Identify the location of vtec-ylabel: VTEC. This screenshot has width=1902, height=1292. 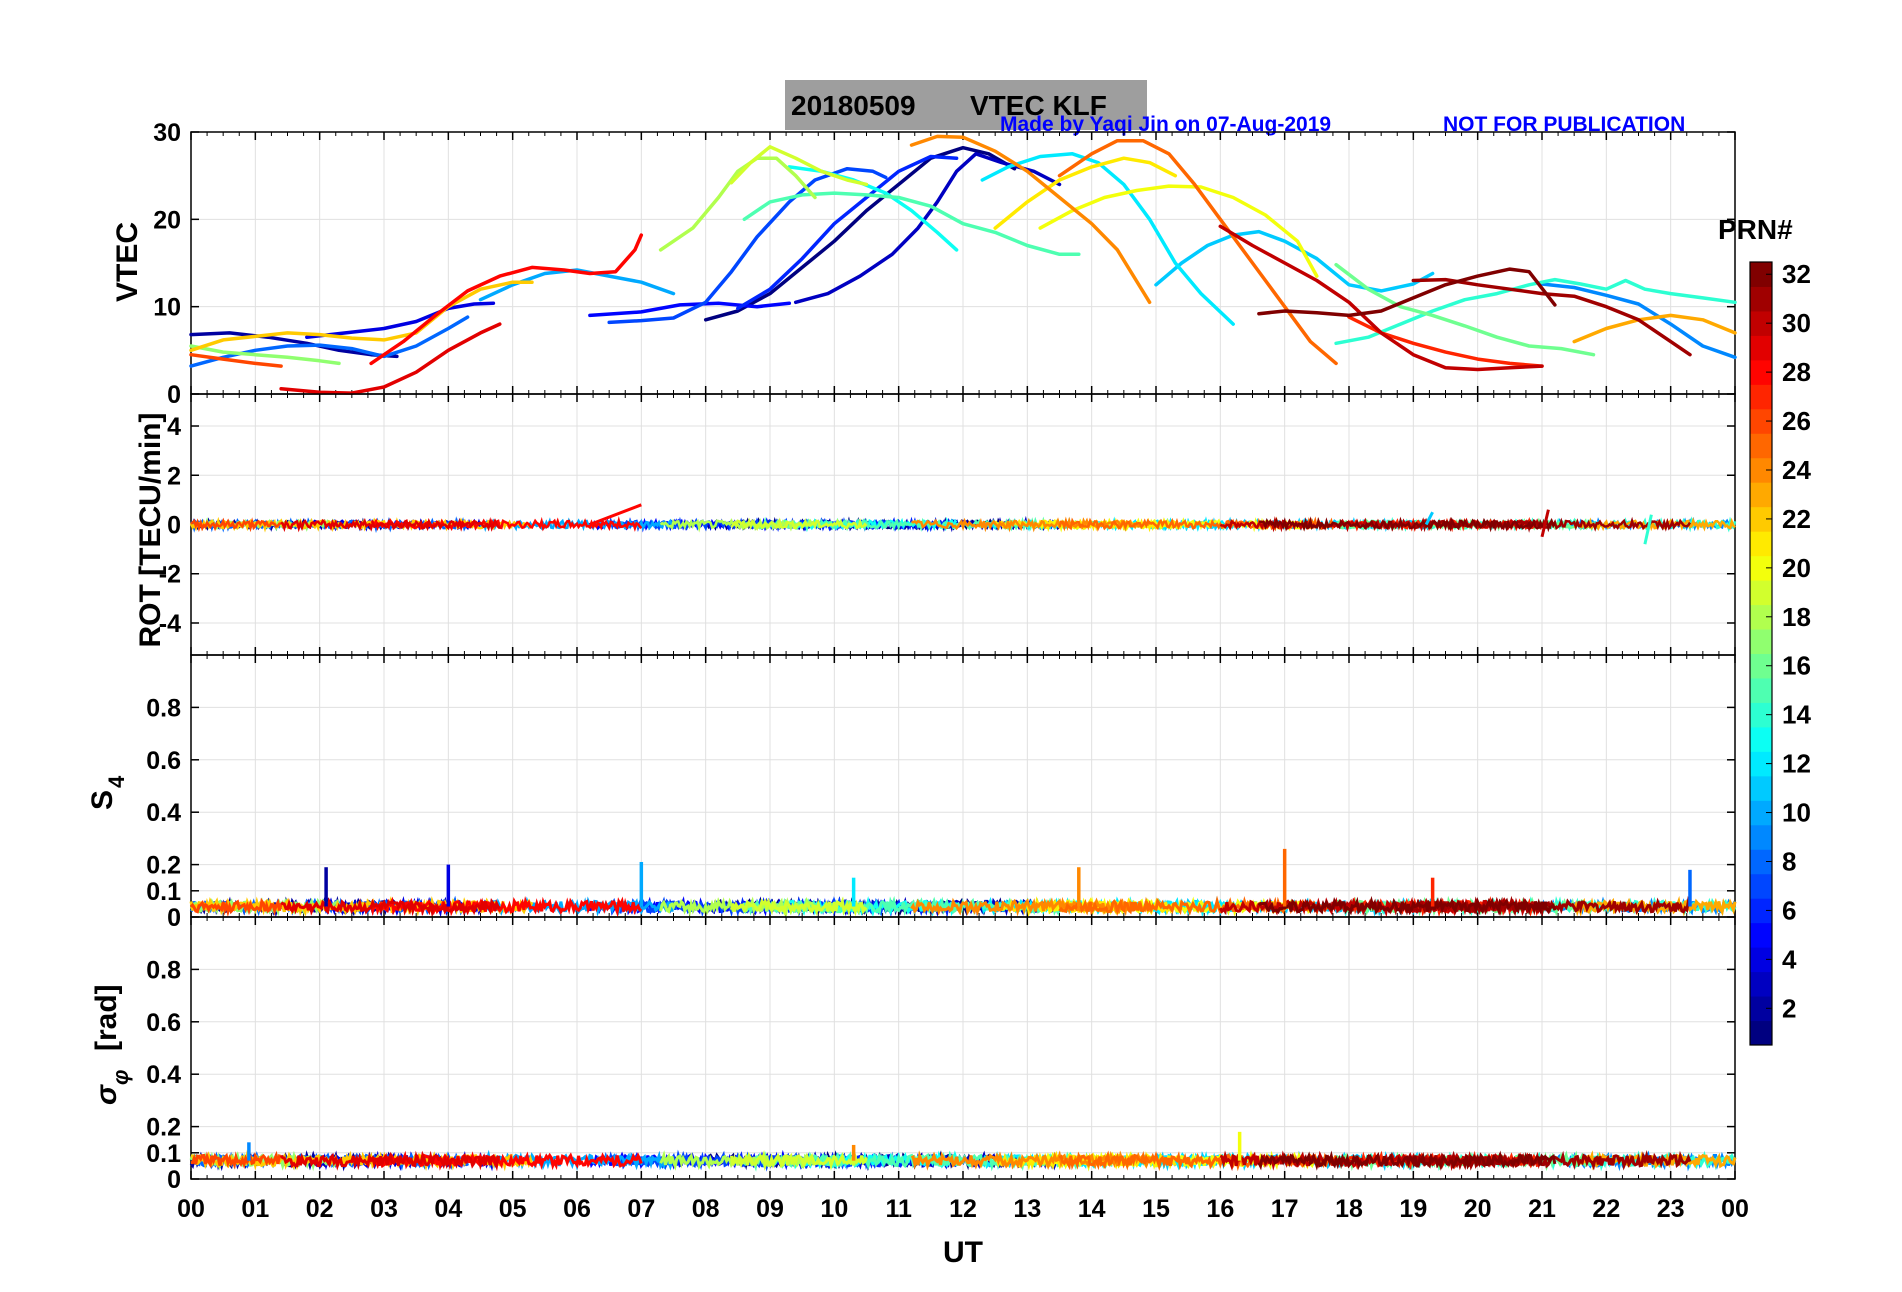
(127, 262).